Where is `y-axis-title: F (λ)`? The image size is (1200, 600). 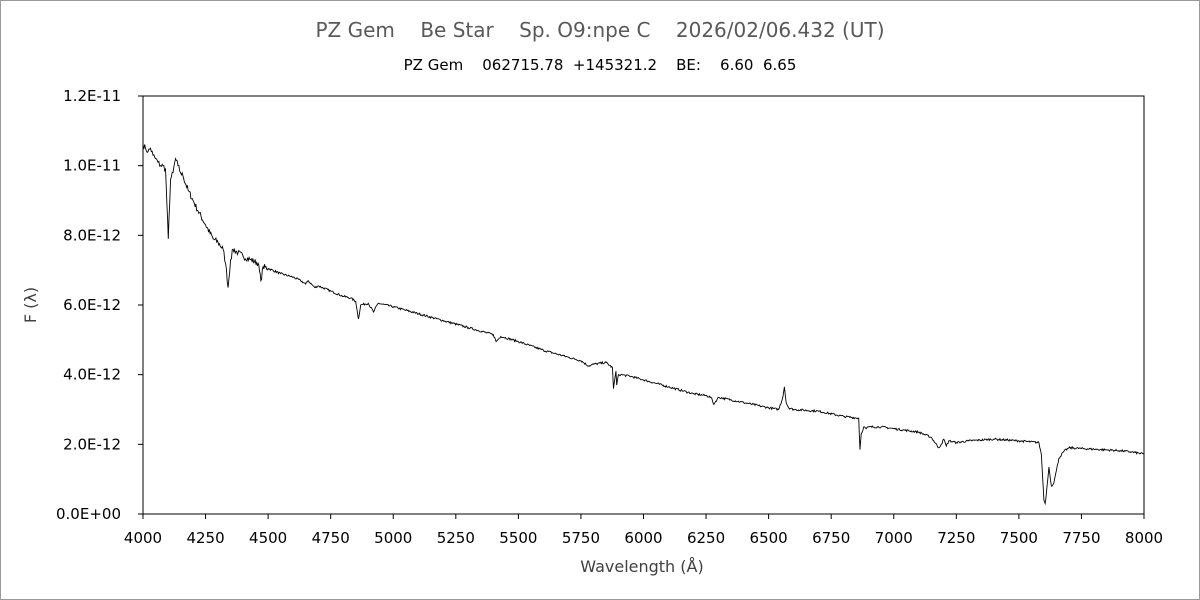 y-axis-title: F (λ) is located at coordinates (30, 305).